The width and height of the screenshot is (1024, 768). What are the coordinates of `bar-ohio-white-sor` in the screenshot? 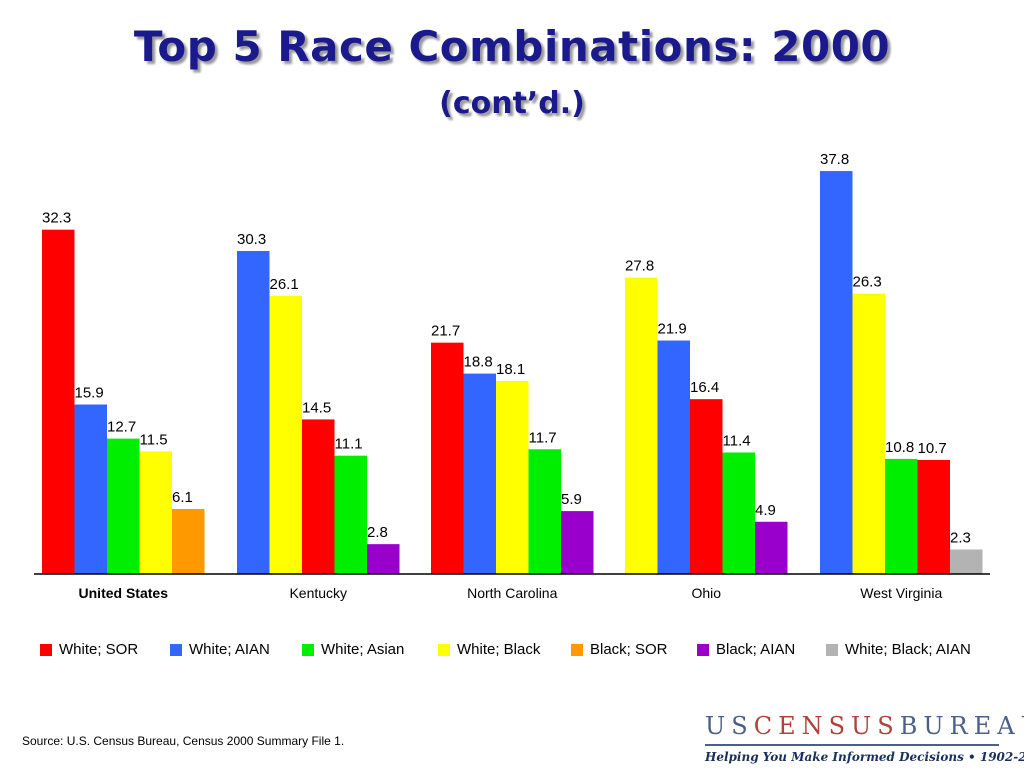 It's located at (706, 486).